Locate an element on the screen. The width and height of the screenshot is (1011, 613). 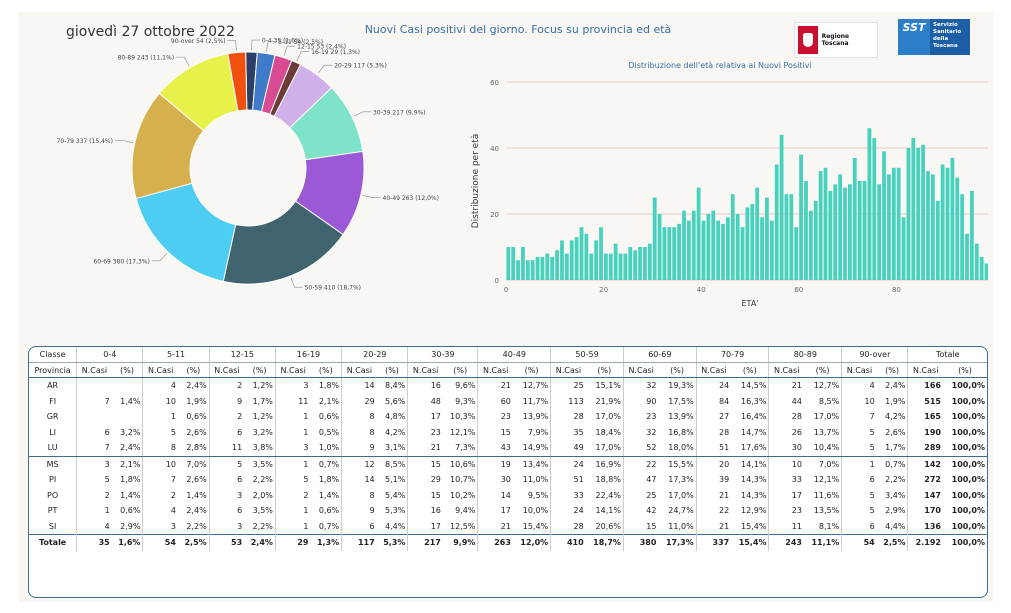
ncasi-cell: 28 is located at coordinates (713, 432).